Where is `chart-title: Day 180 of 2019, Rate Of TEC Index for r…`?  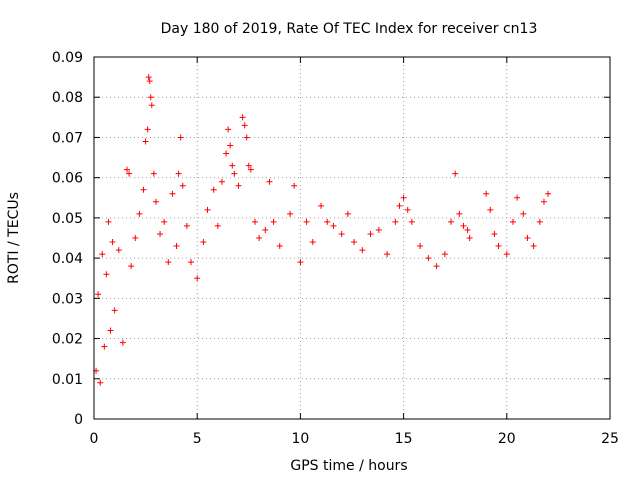
chart-title: Day 180 of 2019, Rate Of TEC Index for r… is located at coordinates (349, 29).